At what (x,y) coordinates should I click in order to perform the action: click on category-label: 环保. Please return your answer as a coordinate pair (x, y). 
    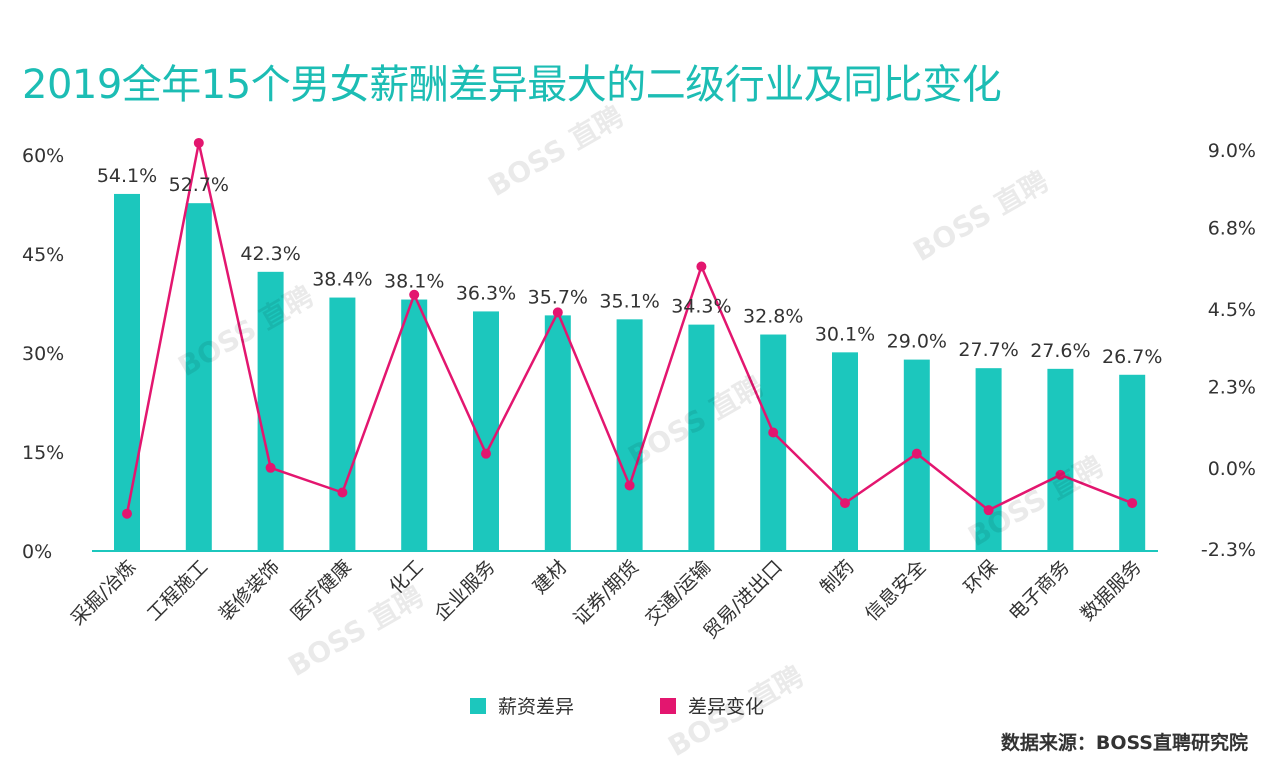
    Looking at the image, I should click on (981, 577).